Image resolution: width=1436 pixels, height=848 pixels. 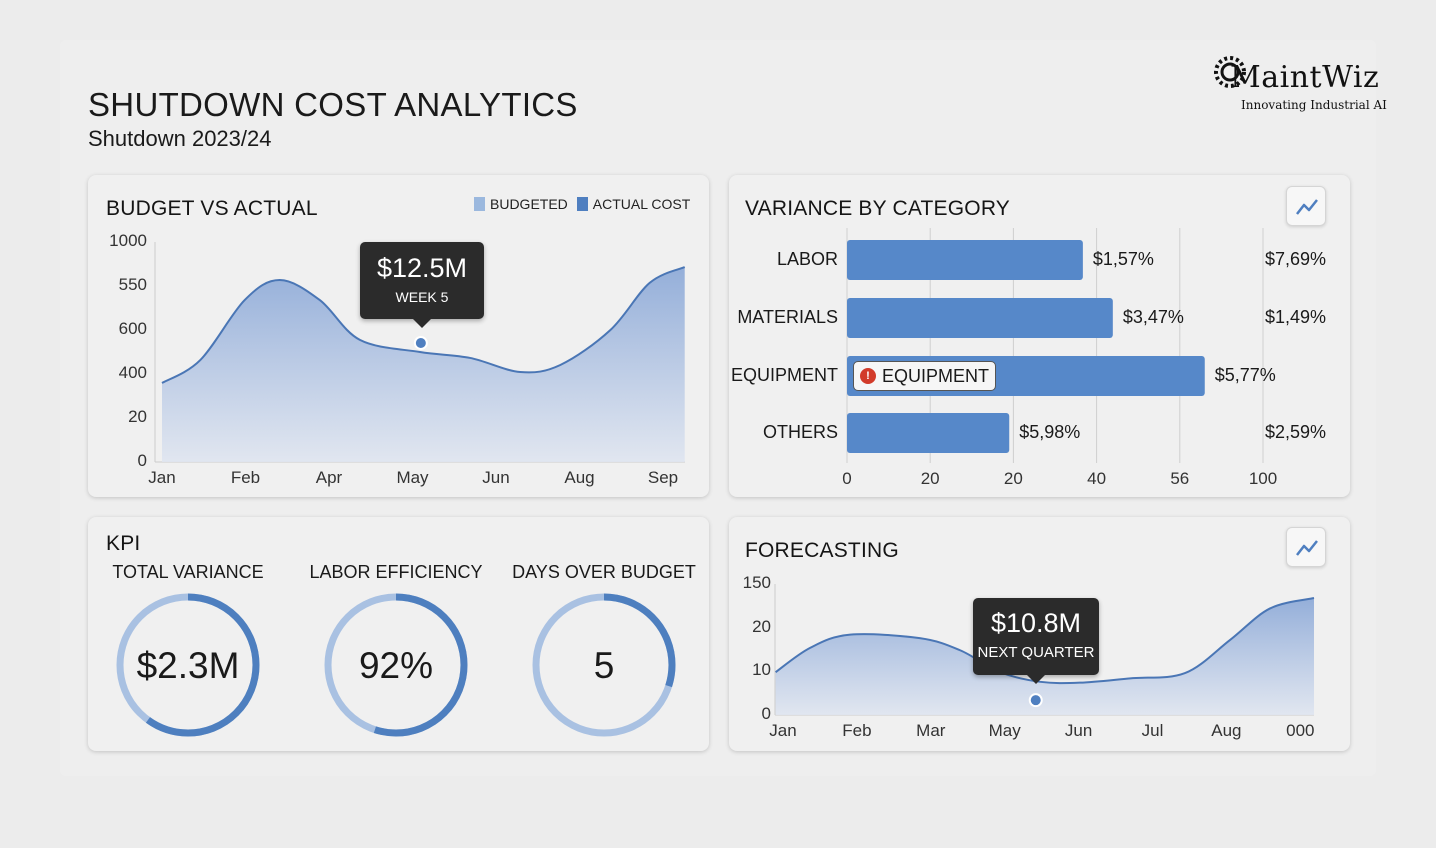 I want to click on x-tick-label: 40, so click(x=1097, y=478).